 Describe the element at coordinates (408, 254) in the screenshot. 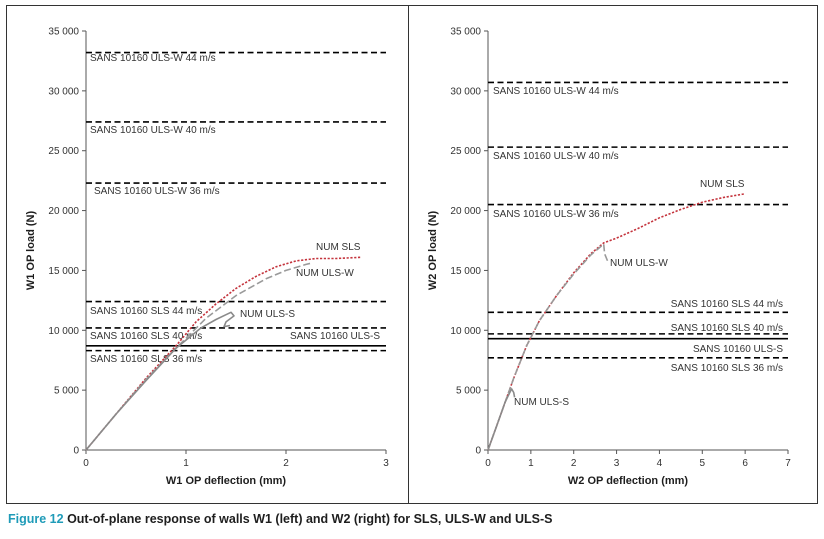

I see `panel-divider` at that location.